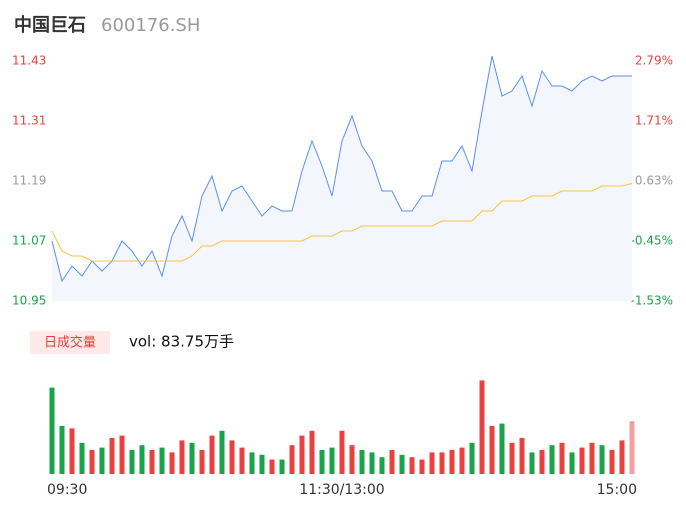  I want to click on y-tick-label: 10.95, so click(29, 301).